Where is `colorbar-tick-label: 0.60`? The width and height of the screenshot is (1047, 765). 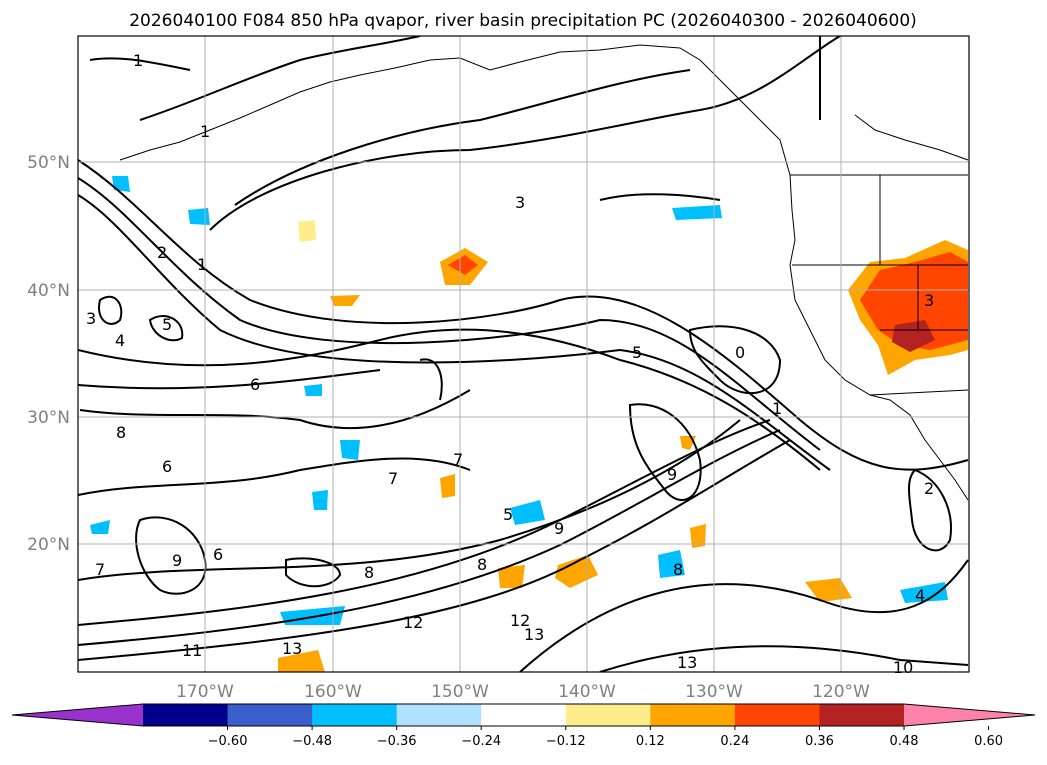 colorbar-tick-label: 0.60 is located at coordinates (988, 741).